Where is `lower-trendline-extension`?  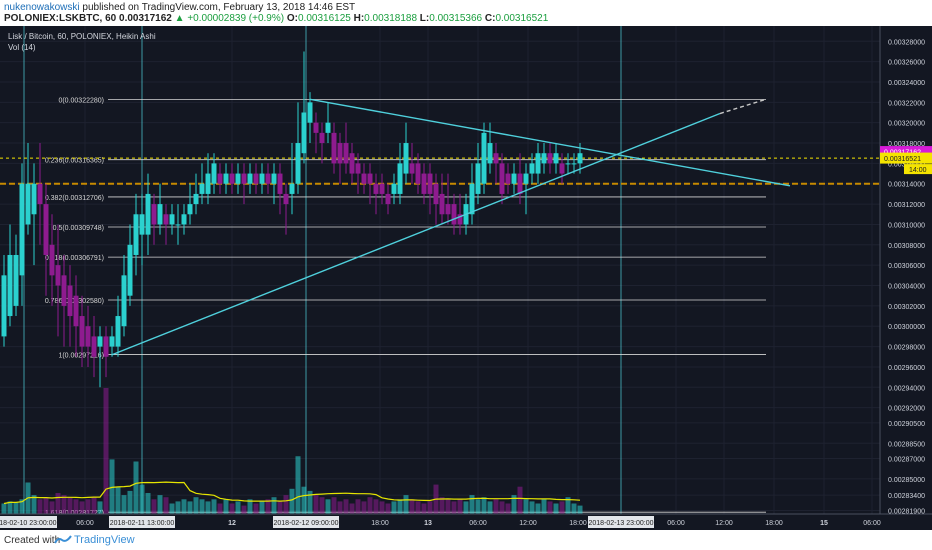 lower-trendline-extension is located at coordinates (743, 106).